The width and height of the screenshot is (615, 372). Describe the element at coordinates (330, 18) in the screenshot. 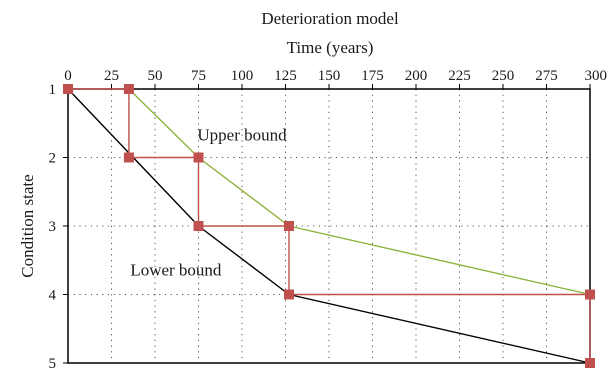

I see `chart-title: Deterioration model` at that location.